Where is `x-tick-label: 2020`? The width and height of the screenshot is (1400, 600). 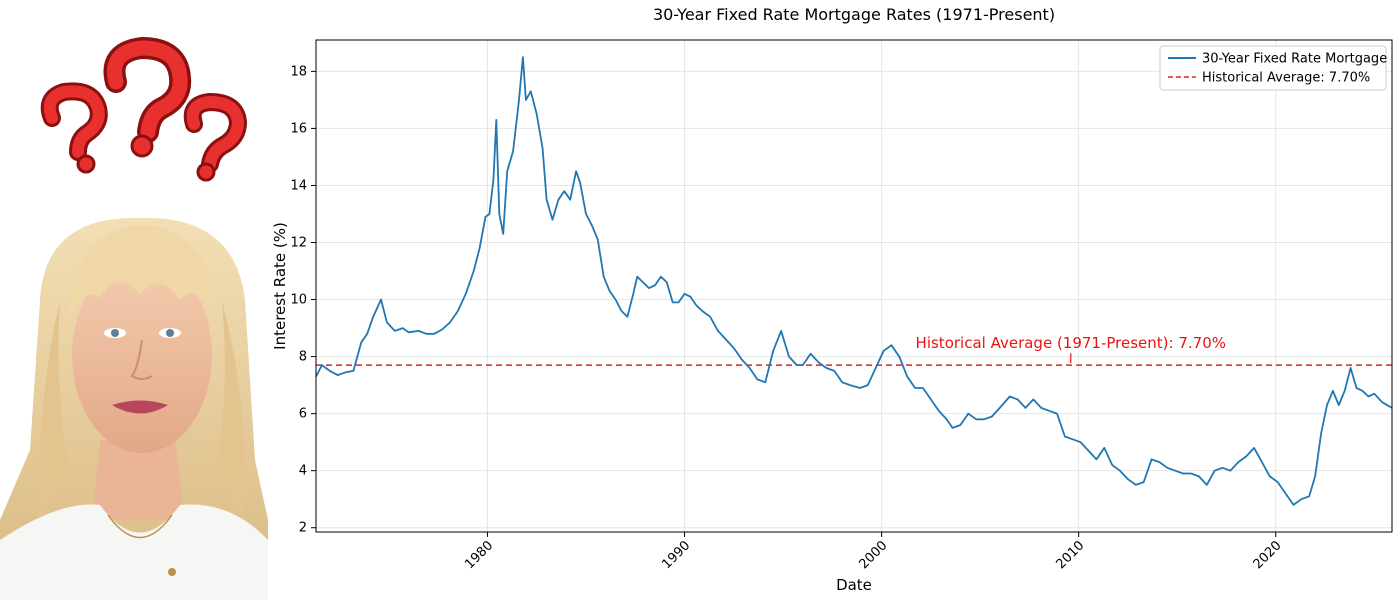
x-tick-label: 2020 is located at coordinates (1268, 555).